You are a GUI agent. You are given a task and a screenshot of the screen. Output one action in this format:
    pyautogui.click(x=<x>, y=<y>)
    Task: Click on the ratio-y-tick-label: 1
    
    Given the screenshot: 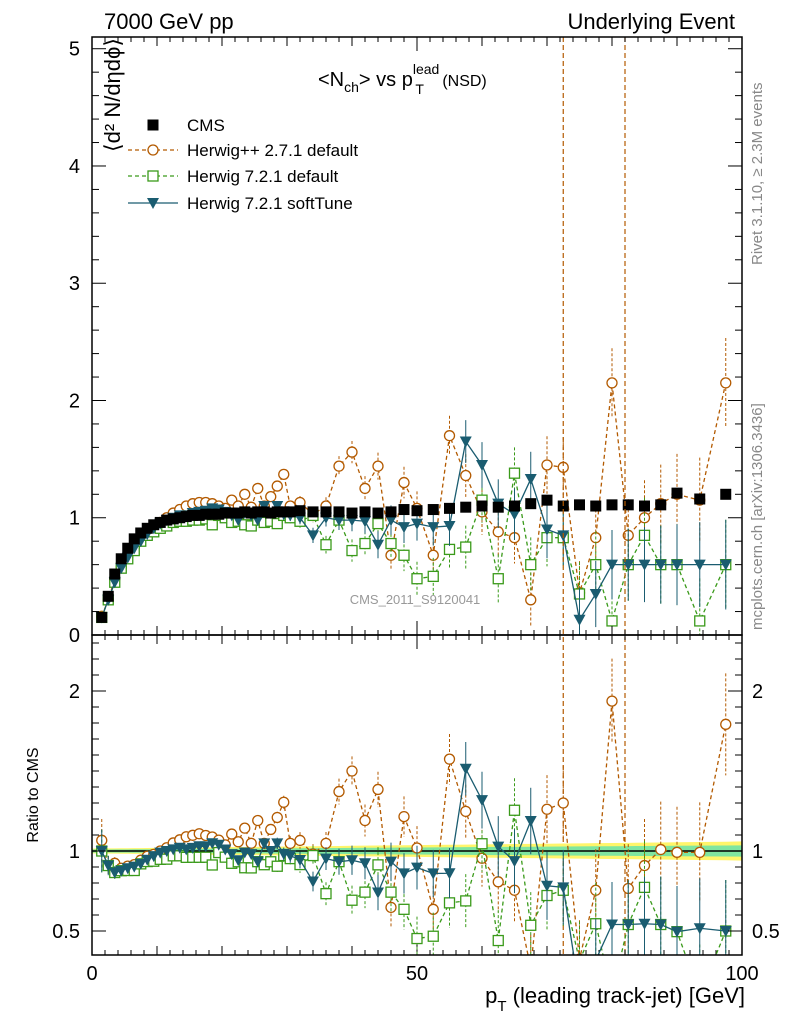 What is the action you would take?
    pyautogui.click(x=74, y=852)
    